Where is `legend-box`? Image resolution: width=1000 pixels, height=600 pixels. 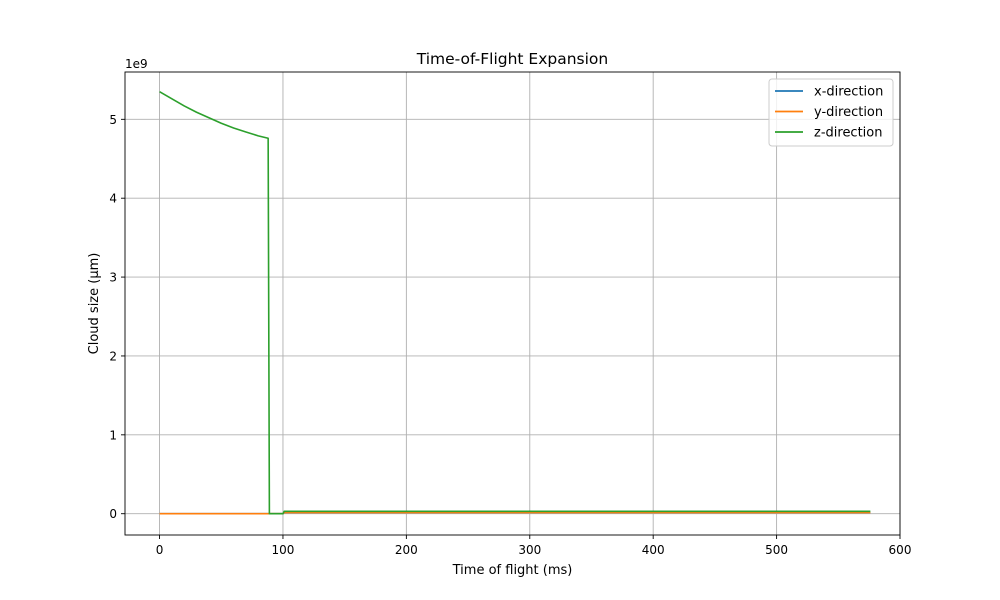
legend-box is located at coordinates (831, 112).